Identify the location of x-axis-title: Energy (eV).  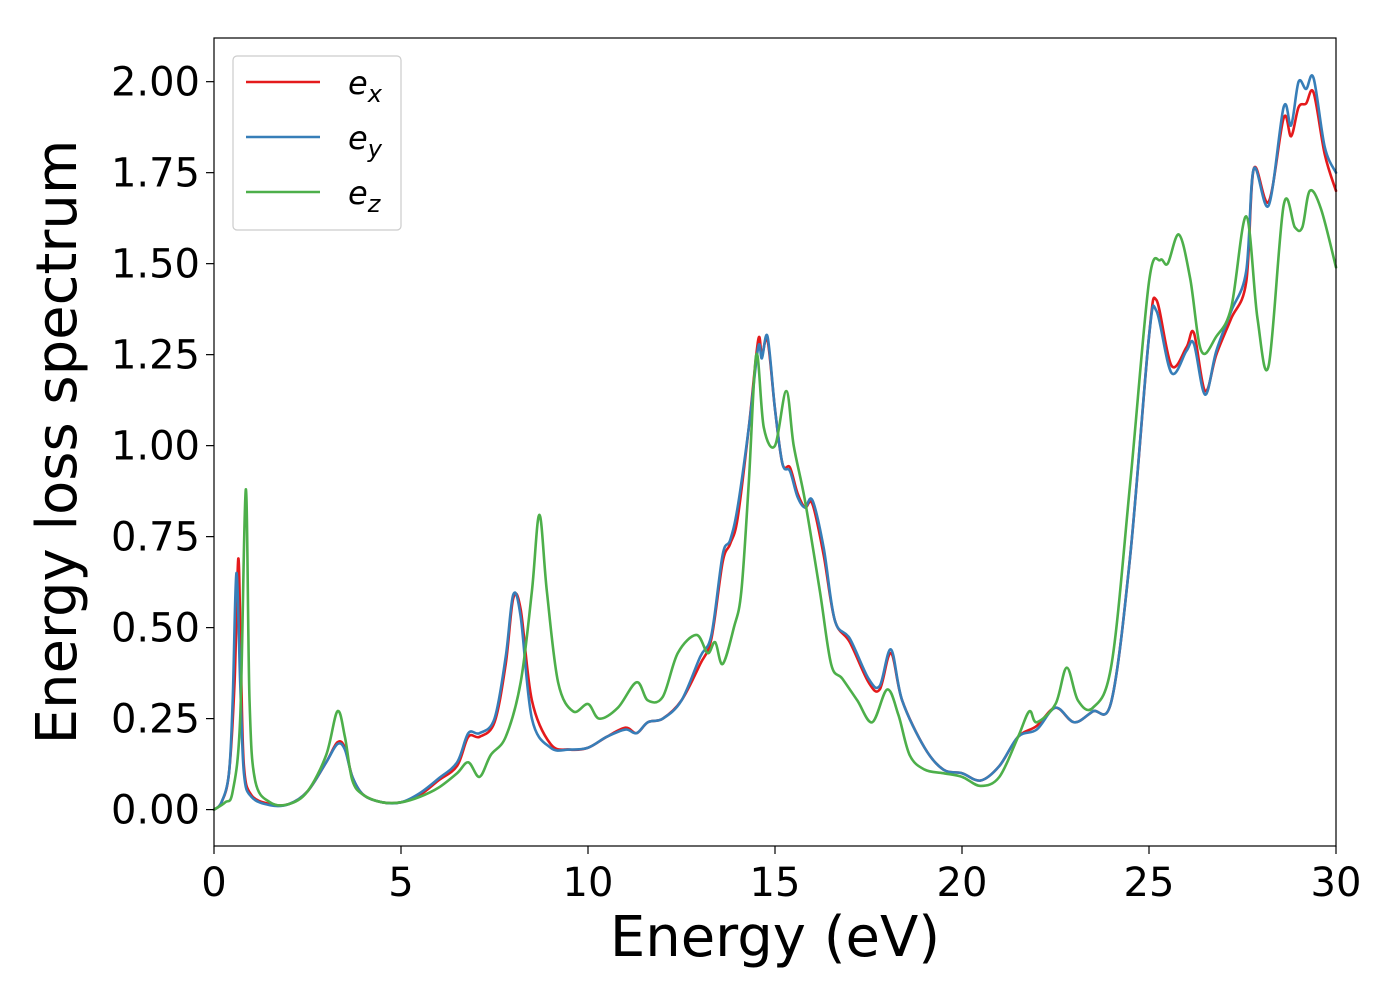
(775, 937).